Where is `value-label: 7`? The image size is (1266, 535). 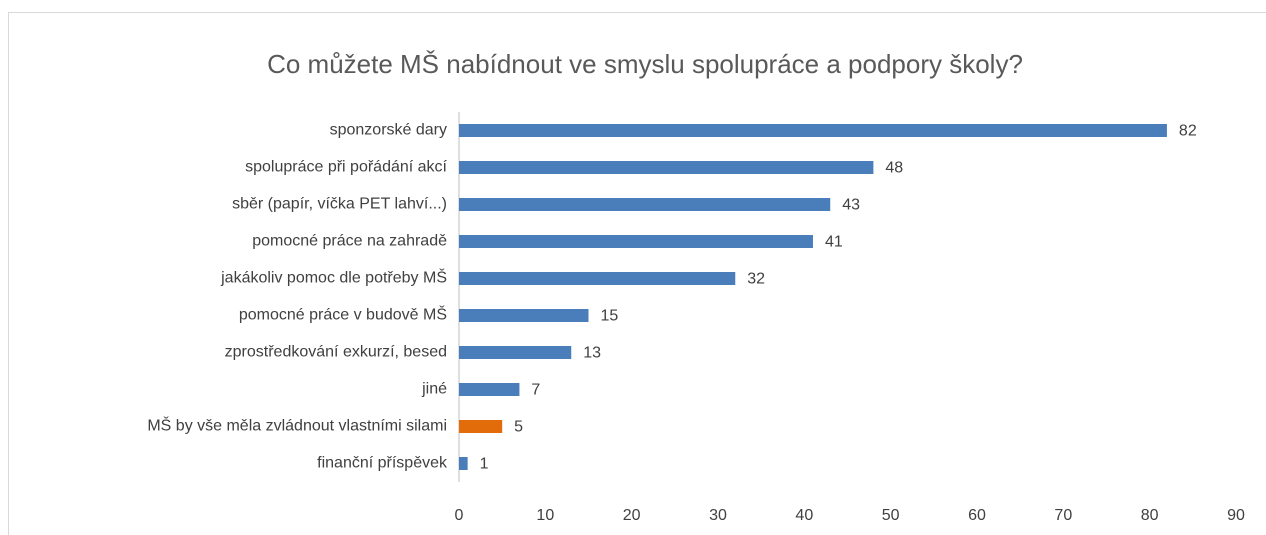
value-label: 7 is located at coordinates (535, 390).